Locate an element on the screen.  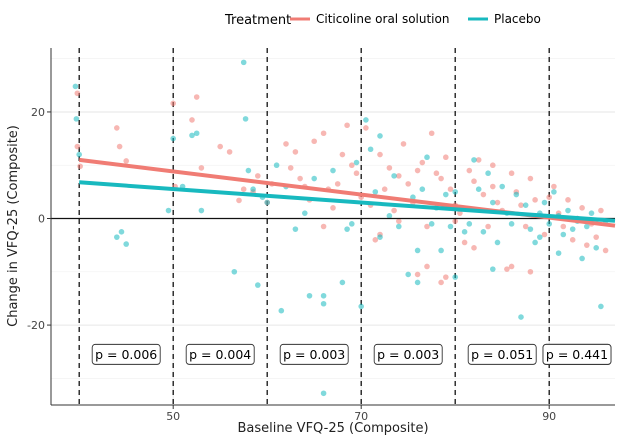
x-tick-label-90: 90 is located at coordinates (549, 416).